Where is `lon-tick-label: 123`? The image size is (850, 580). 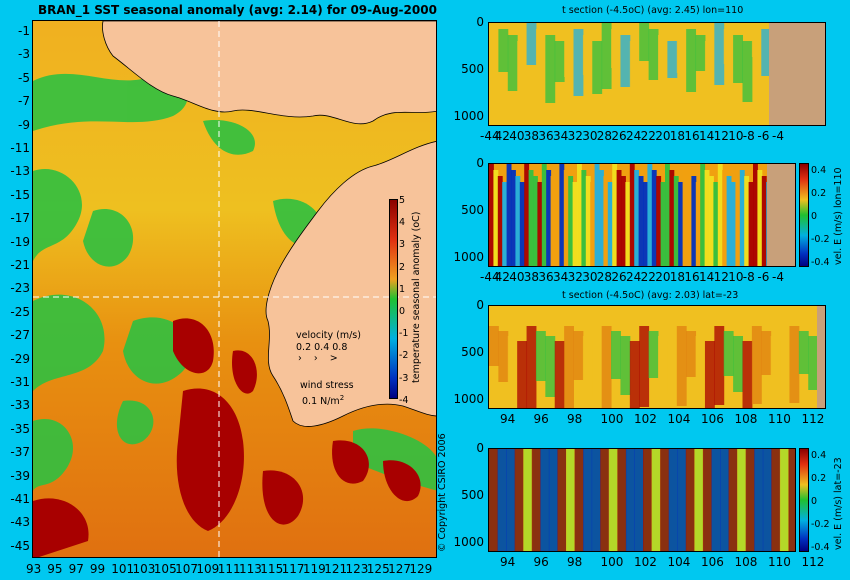 lon-tick-label: 123 is located at coordinates (357, 569).